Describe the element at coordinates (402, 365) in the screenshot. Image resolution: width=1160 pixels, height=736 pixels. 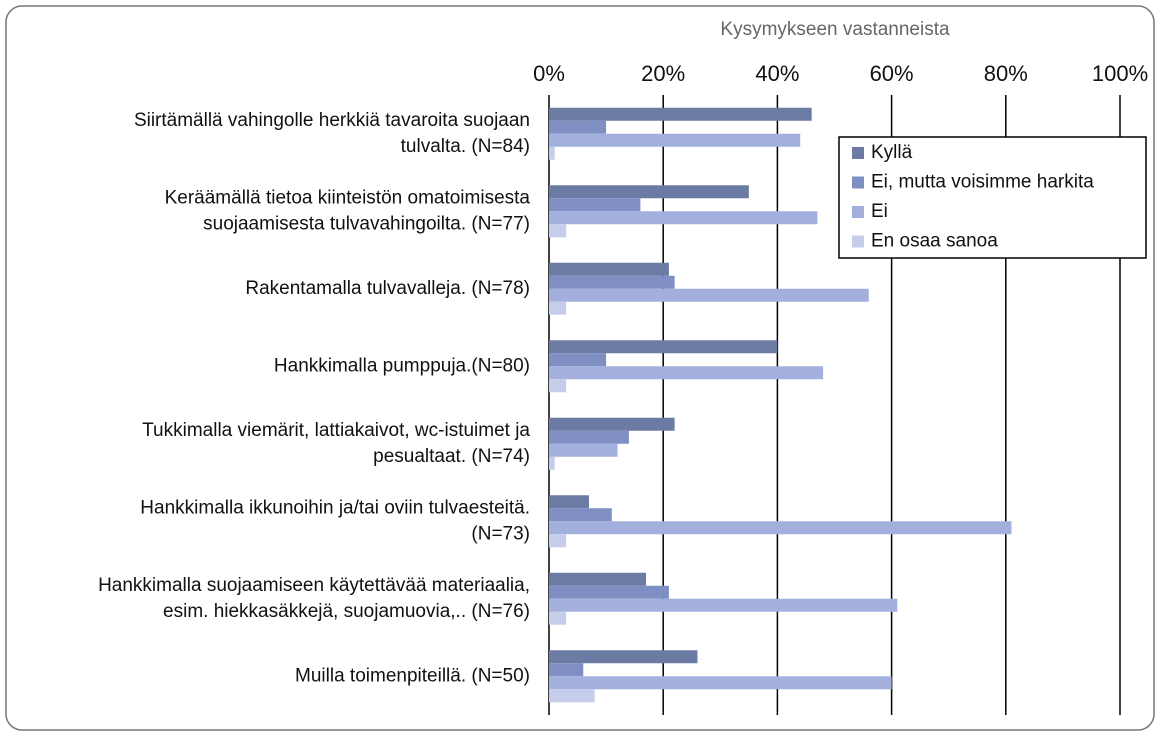
I see `y-tick-label: Hankkimalla pumppuja.(N=80)` at that location.